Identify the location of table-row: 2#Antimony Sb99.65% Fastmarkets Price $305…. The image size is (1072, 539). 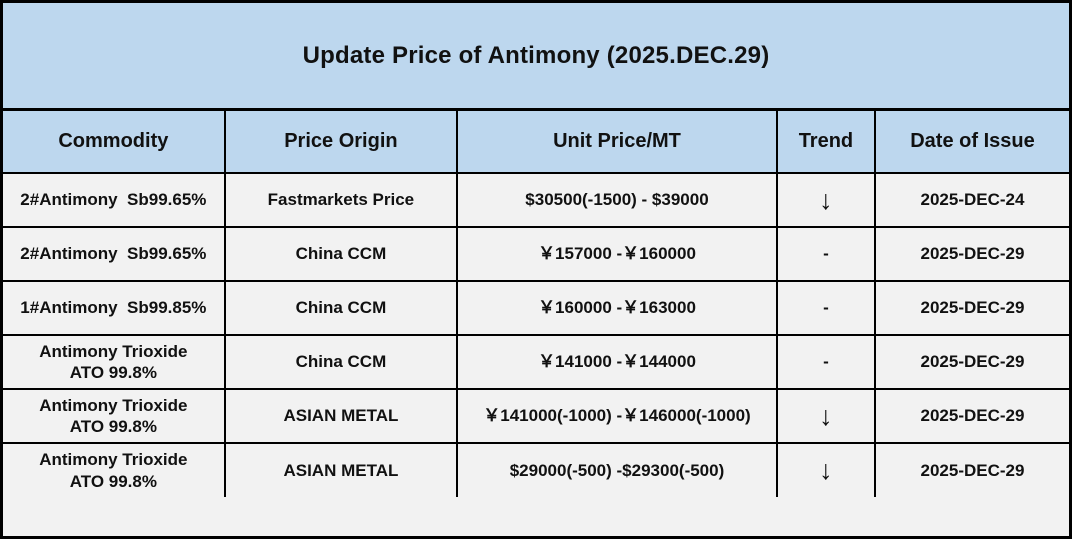
(536, 200).